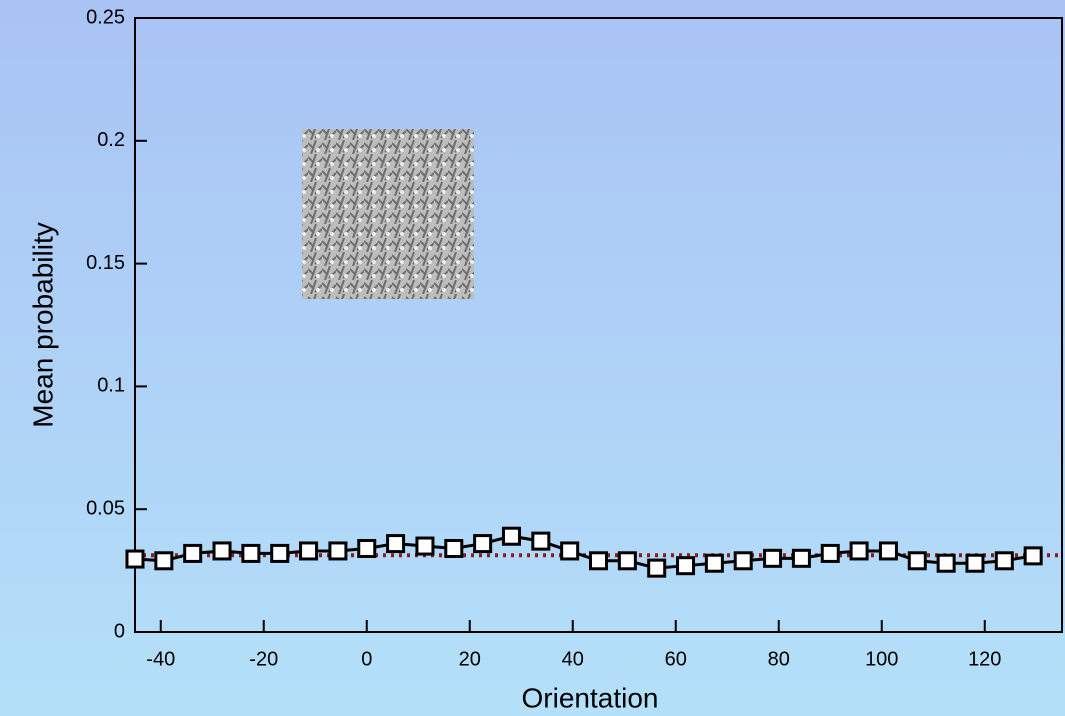  What do you see at coordinates (470, 659) in the screenshot?
I see `x-tick-label: 20` at bounding box center [470, 659].